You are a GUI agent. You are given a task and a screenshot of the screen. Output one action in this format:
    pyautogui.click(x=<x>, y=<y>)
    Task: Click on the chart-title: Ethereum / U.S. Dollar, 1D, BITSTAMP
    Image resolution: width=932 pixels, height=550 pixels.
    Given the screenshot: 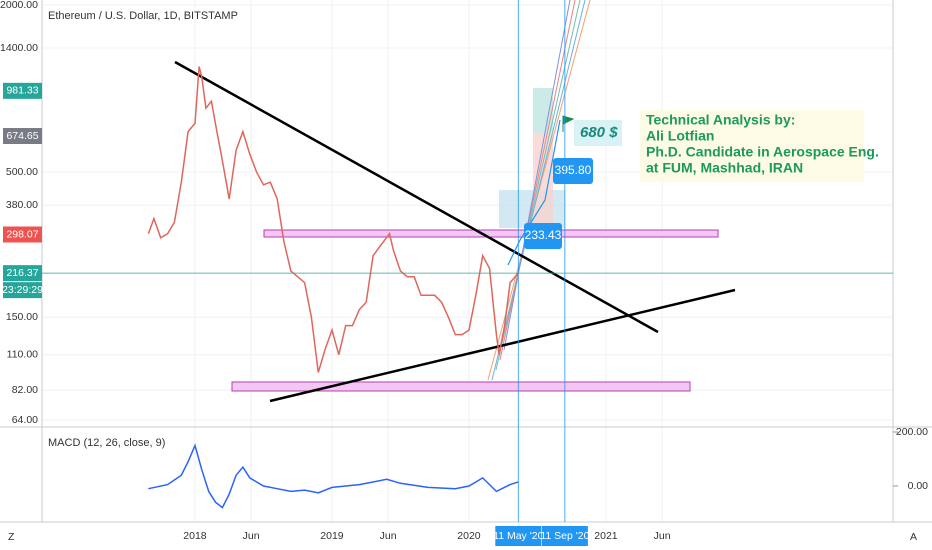 What is the action you would take?
    pyautogui.click(x=143, y=16)
    